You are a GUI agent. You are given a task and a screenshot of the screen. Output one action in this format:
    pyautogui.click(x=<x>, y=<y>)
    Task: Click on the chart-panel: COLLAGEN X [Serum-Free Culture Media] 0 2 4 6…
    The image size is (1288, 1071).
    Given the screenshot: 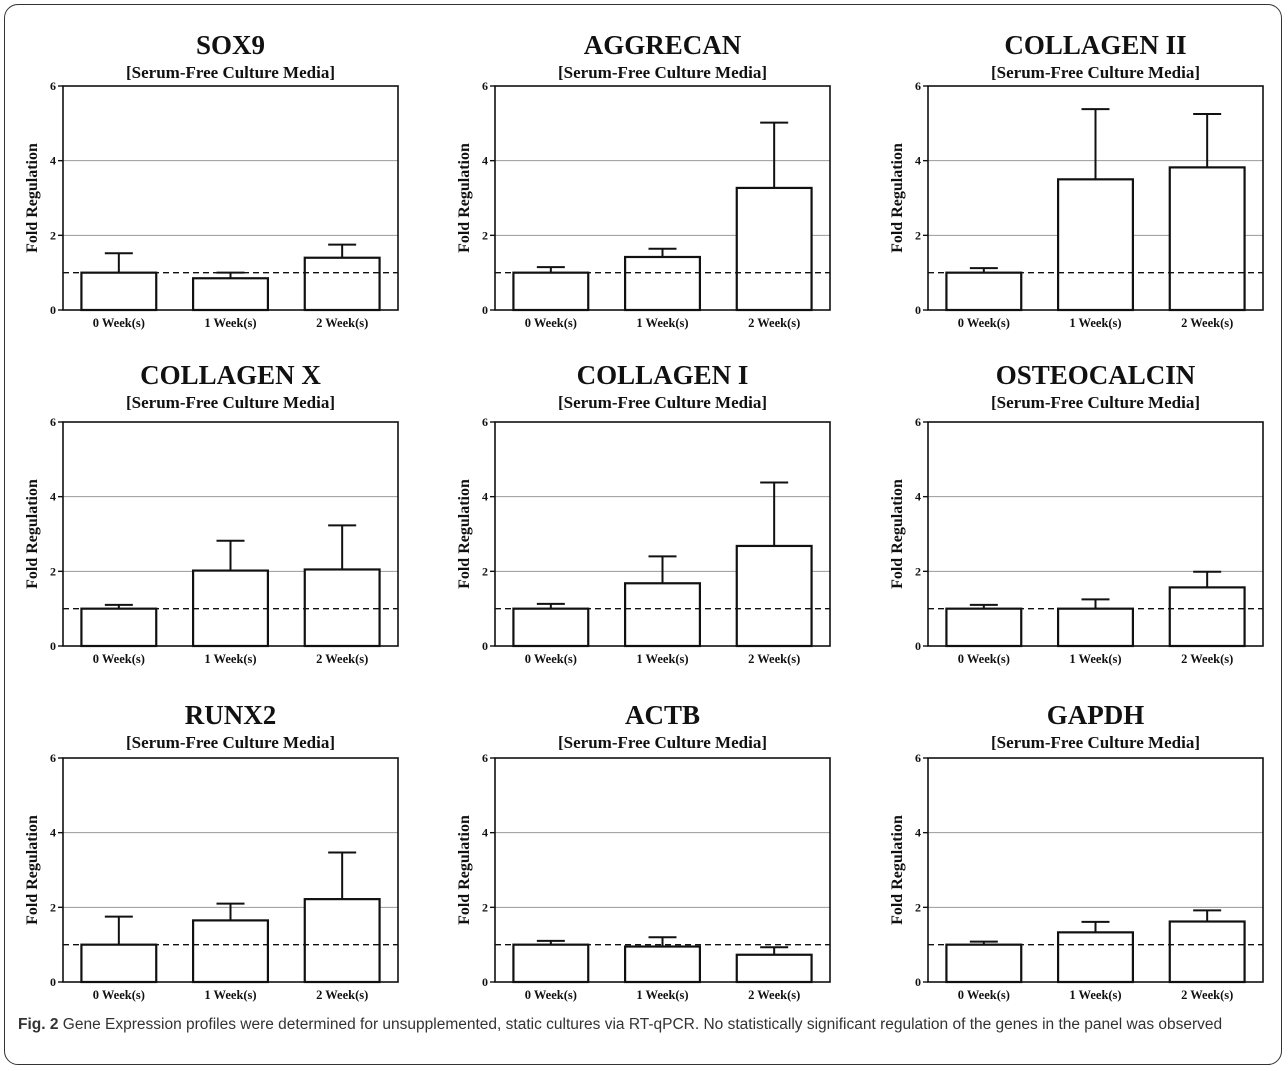 What is the action you would take?
    pyautogui.click(x=211, y=513)
    